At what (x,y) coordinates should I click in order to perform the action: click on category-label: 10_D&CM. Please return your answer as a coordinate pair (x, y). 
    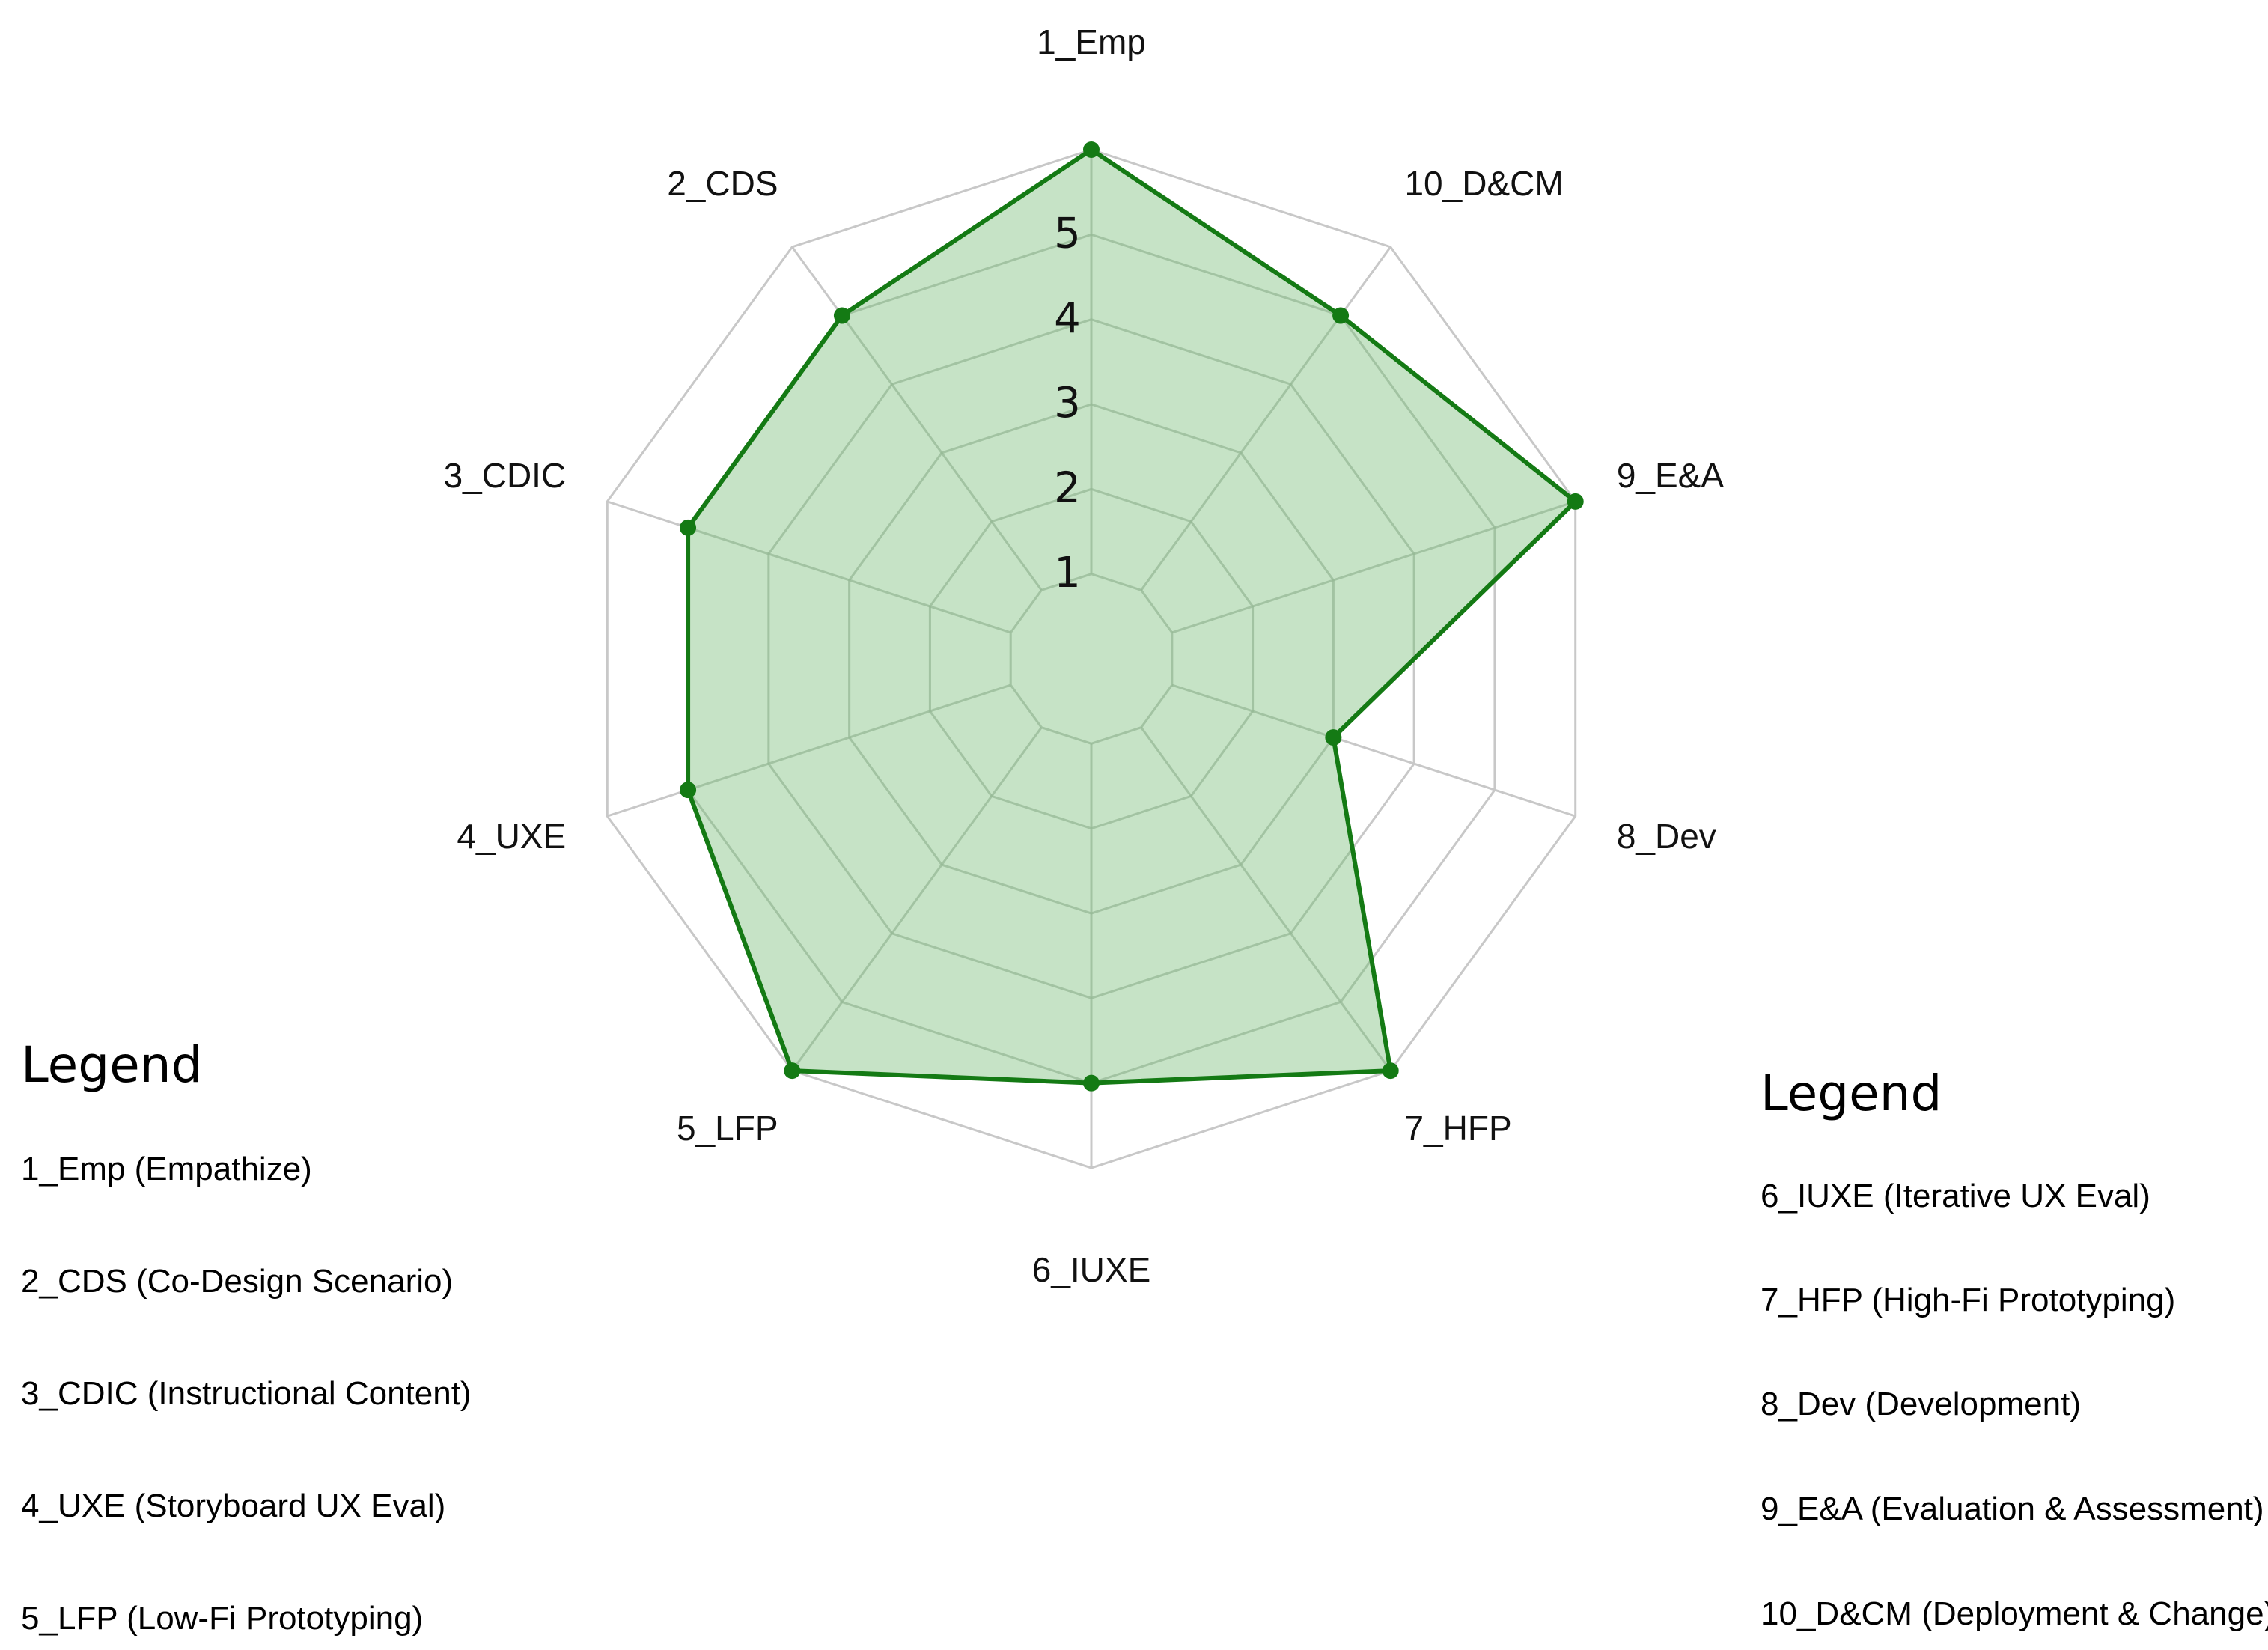
    Looking at the image, I should click on (1484, 183).